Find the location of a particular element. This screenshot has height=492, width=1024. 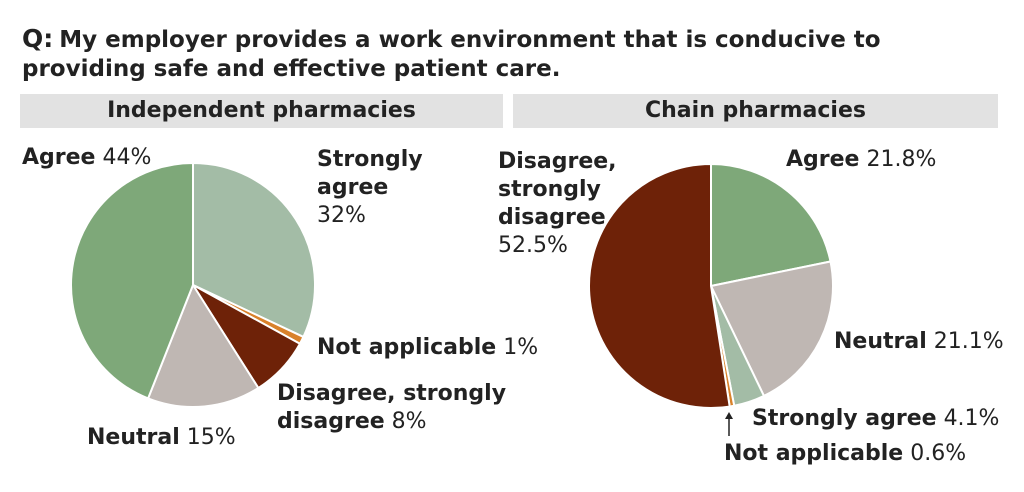

label-left-disagree: Disagree, strongly disagree 8% is located at coordinates (392, 407).